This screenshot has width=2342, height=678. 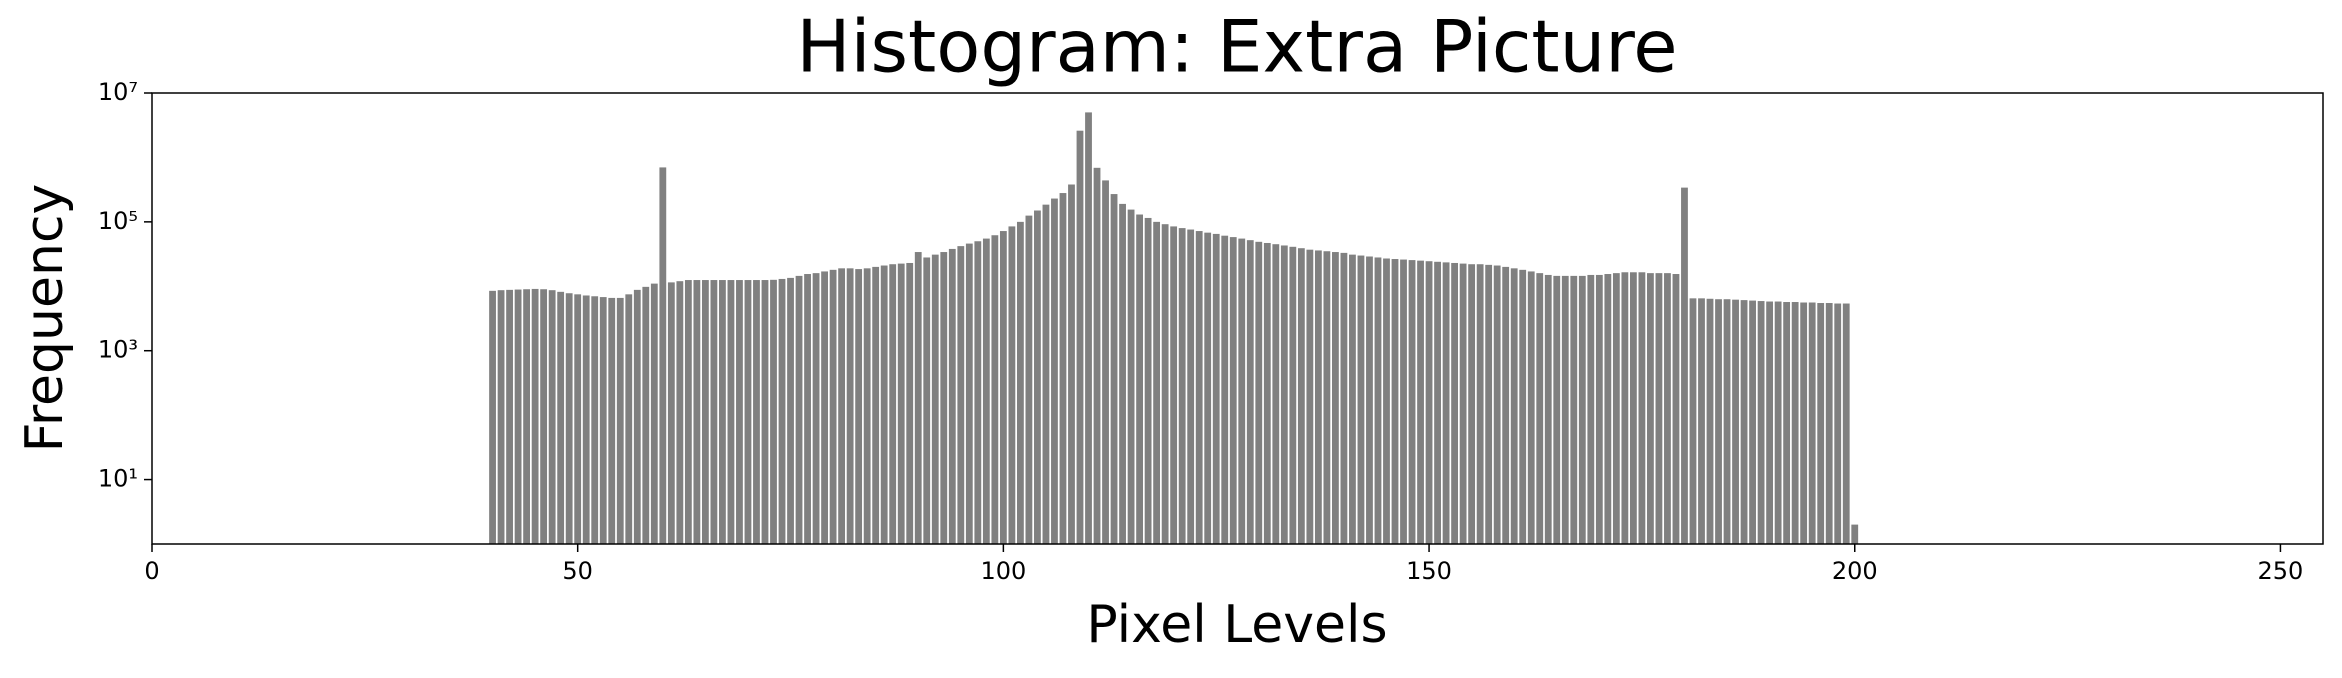 What do you see at coordinates (1855, 571) in the screenshot?
I see `x-tick-label: 200` at bounding box center [1855, 571].